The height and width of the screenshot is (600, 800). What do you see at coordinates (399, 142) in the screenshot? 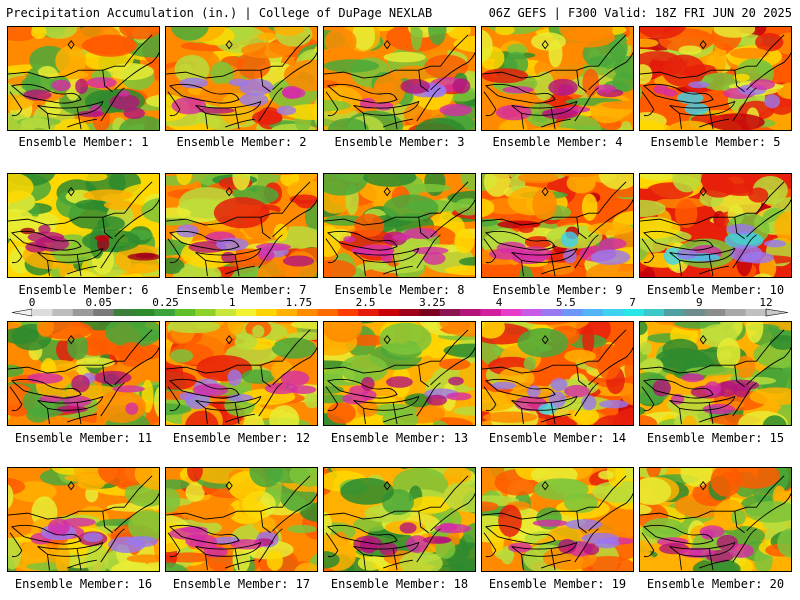
I see `ensemble-member-label: Ensemble Member: 3` at bounding box center [399, 142].